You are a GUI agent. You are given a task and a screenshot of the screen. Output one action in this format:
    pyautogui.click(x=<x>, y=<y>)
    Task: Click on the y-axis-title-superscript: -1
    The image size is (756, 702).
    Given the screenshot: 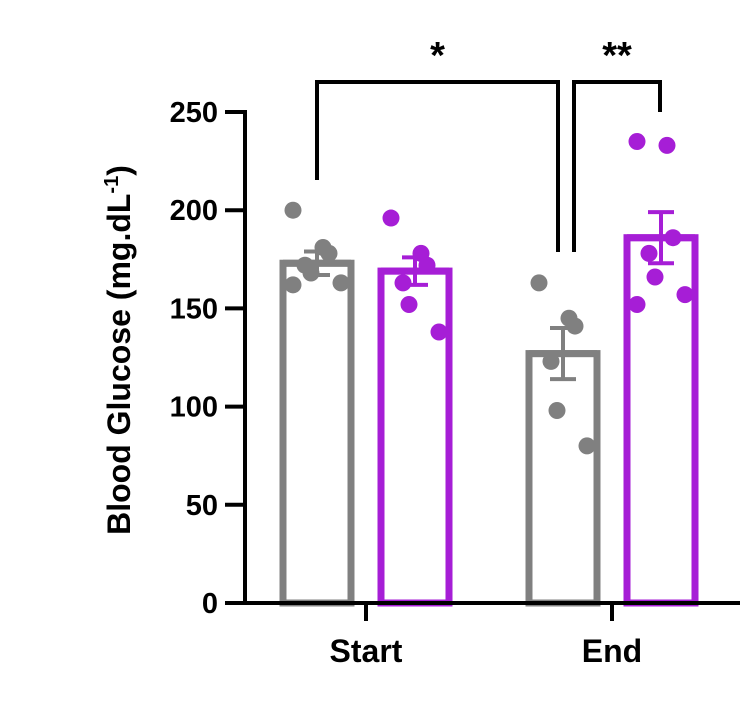 What is the action you would take?
    pyautogui.click(x=112, y=185)
    